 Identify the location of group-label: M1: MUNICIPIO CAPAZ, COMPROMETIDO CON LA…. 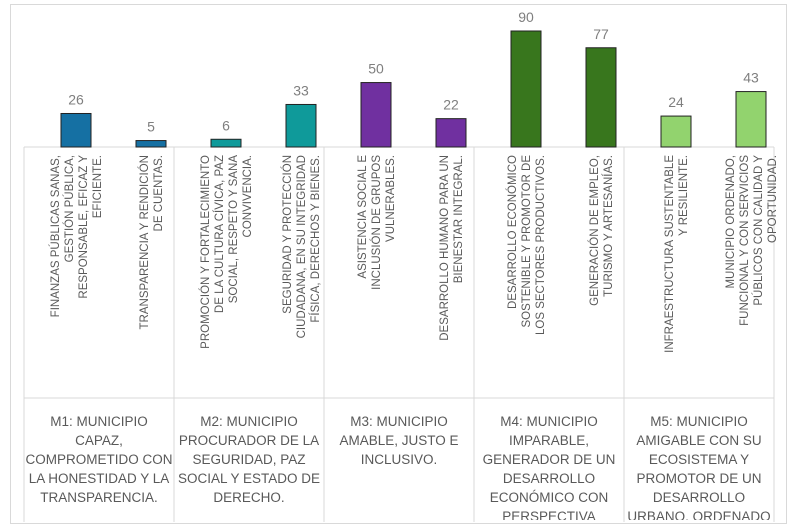
(99, 459).